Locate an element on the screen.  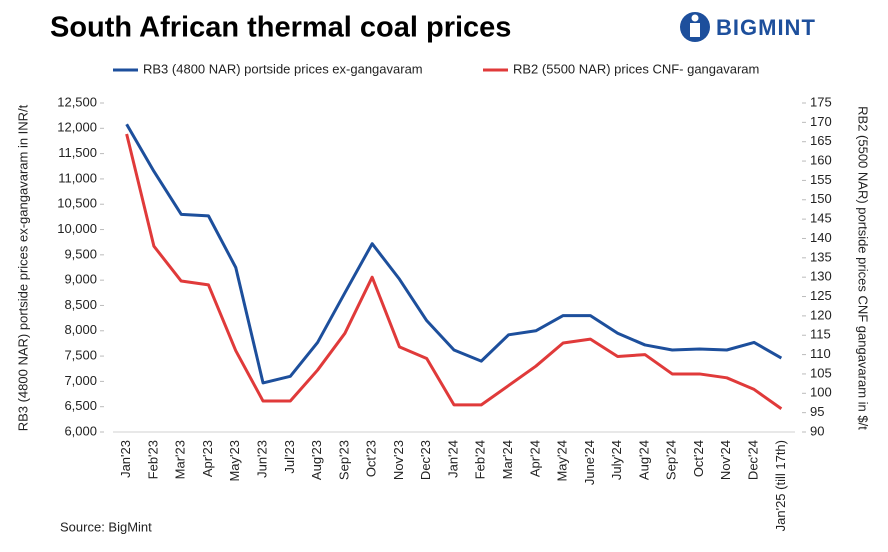
y-tick-label: 12,000 is located at coordinates (77, 127).